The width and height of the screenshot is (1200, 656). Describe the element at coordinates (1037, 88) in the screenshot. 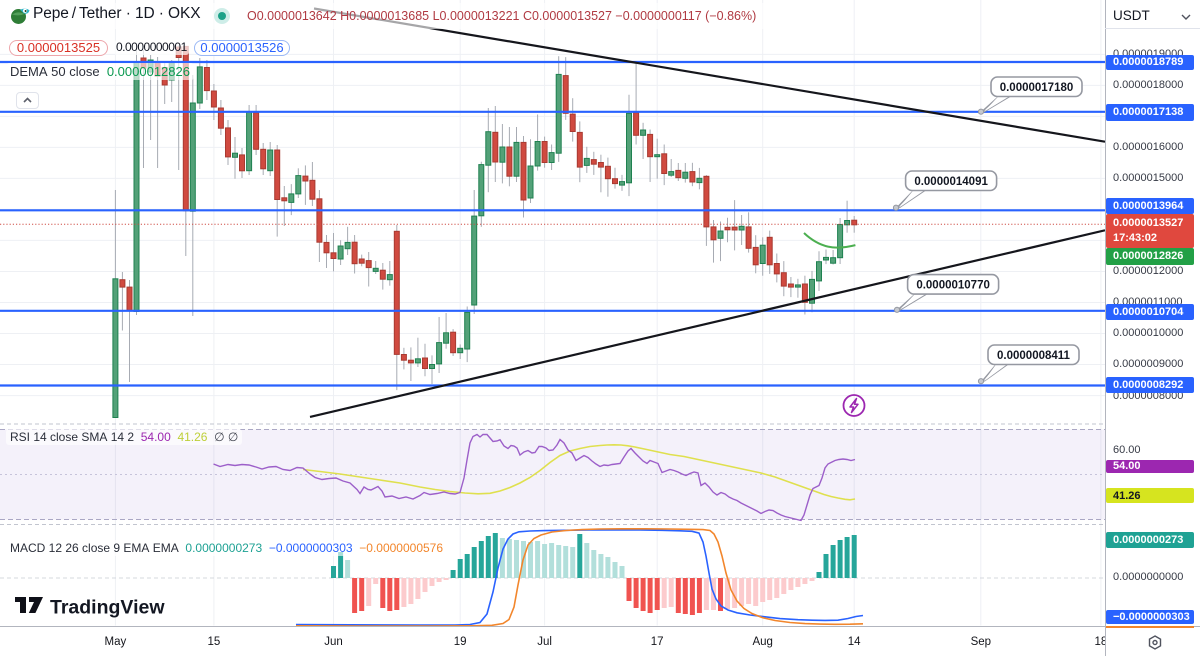

I see `svg-text: 0.0000017180` at that location.